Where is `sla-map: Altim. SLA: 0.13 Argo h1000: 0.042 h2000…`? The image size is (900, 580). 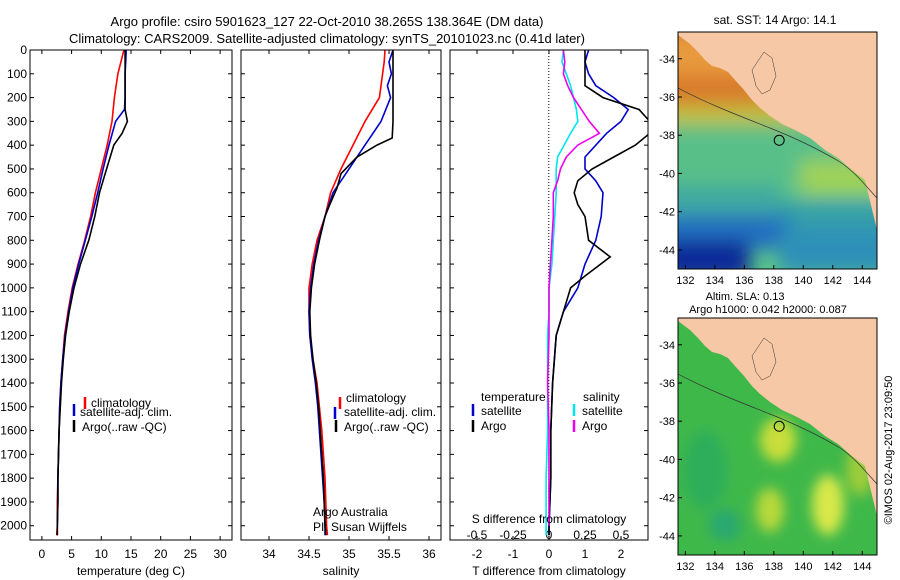
sla-map: Altim. SLA: 0.13 Argo h1000: 0.042 h2000… is located at coordinates (768, 432).